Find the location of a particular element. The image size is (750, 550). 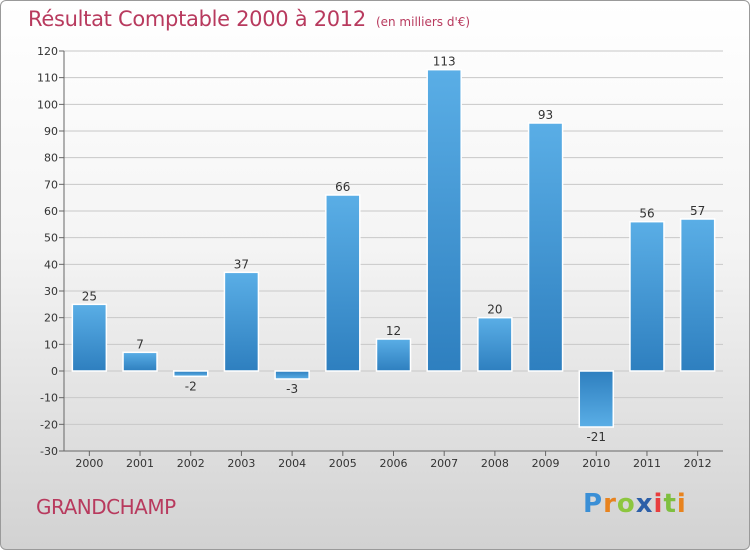

value-label: 12 is located at coordinates (393, 331).